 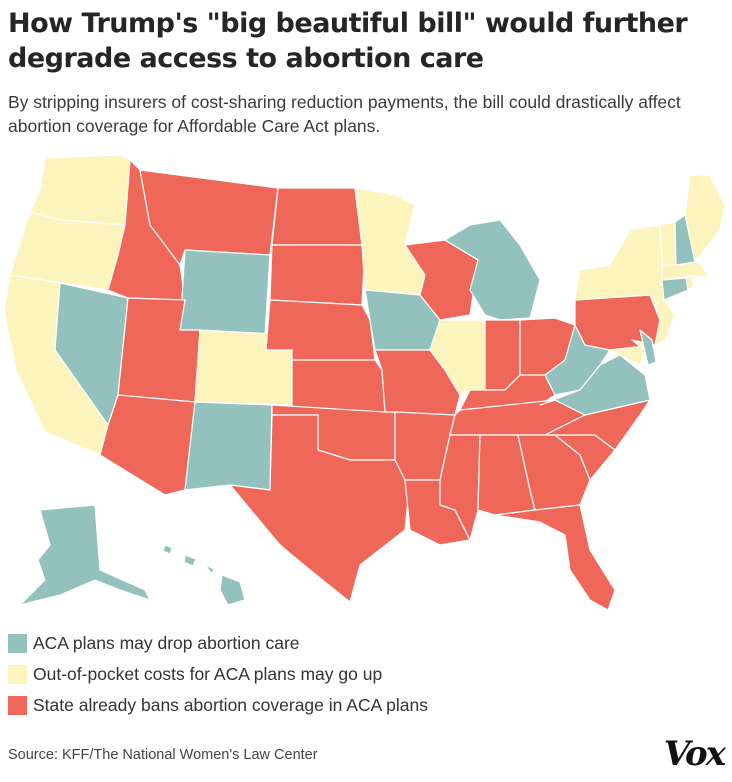 I want to click on state-DE, so click(x=648, y=347).